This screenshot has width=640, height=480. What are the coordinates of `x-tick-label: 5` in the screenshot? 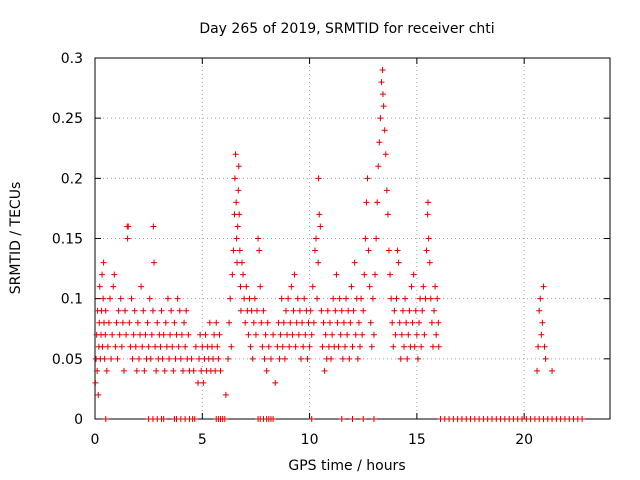 It's located at (202, 440).